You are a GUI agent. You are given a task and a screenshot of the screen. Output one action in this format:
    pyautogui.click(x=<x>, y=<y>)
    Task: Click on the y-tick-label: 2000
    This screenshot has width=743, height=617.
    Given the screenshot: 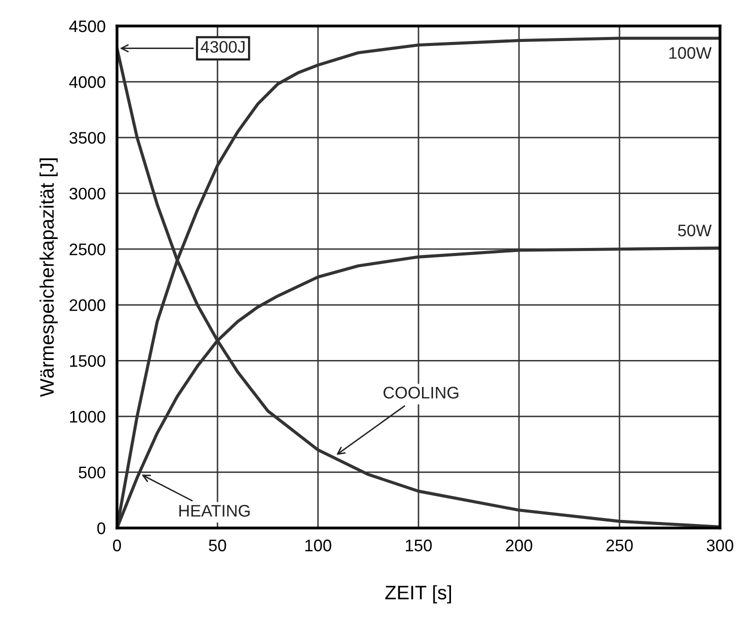 What is the action you would take?
    pyautogui.click(x=88, y=305)
    